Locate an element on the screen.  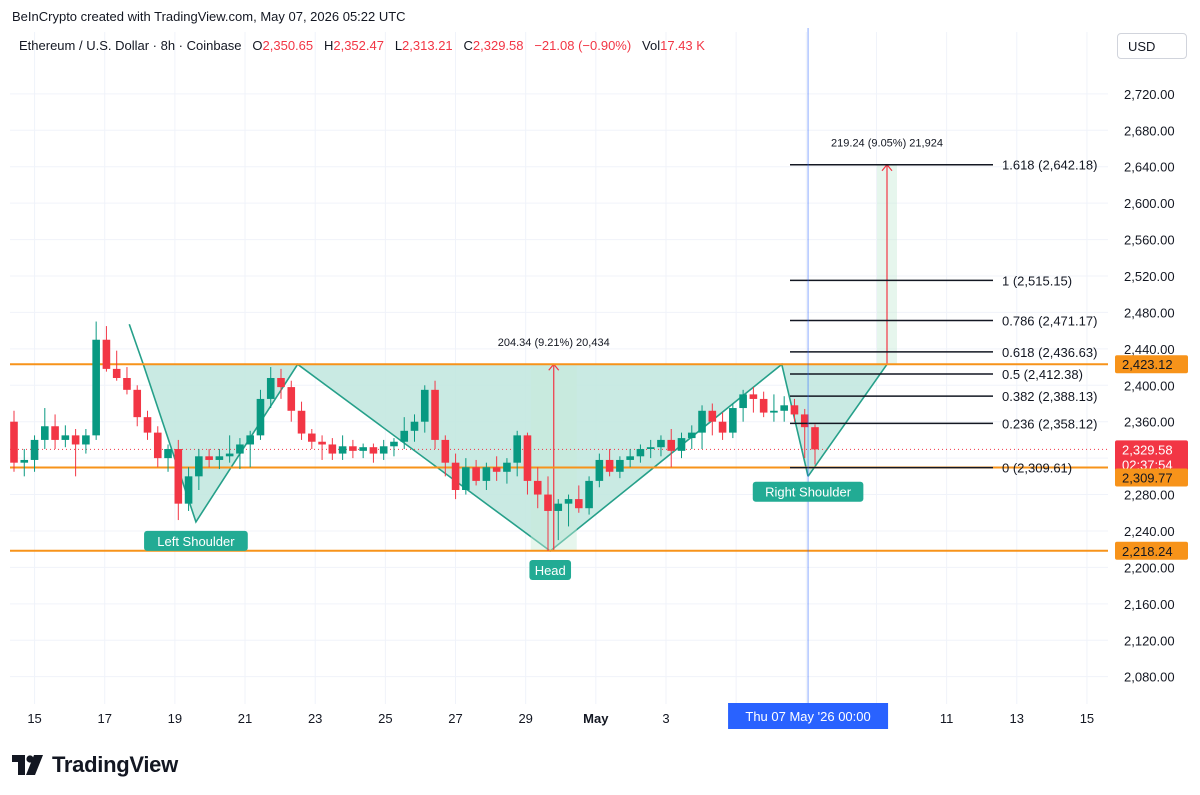
fib-level-label: 1 (2,515.15) is located at coordinates (1037, 280).